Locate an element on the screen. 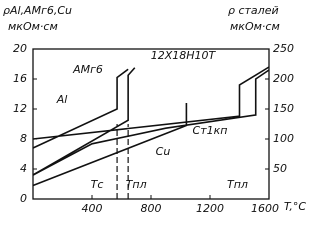 The width and height of the screenshot is (320, 240). y-axis-title: ρAl,AMг6,Cu is located at coordinates (37, 10).